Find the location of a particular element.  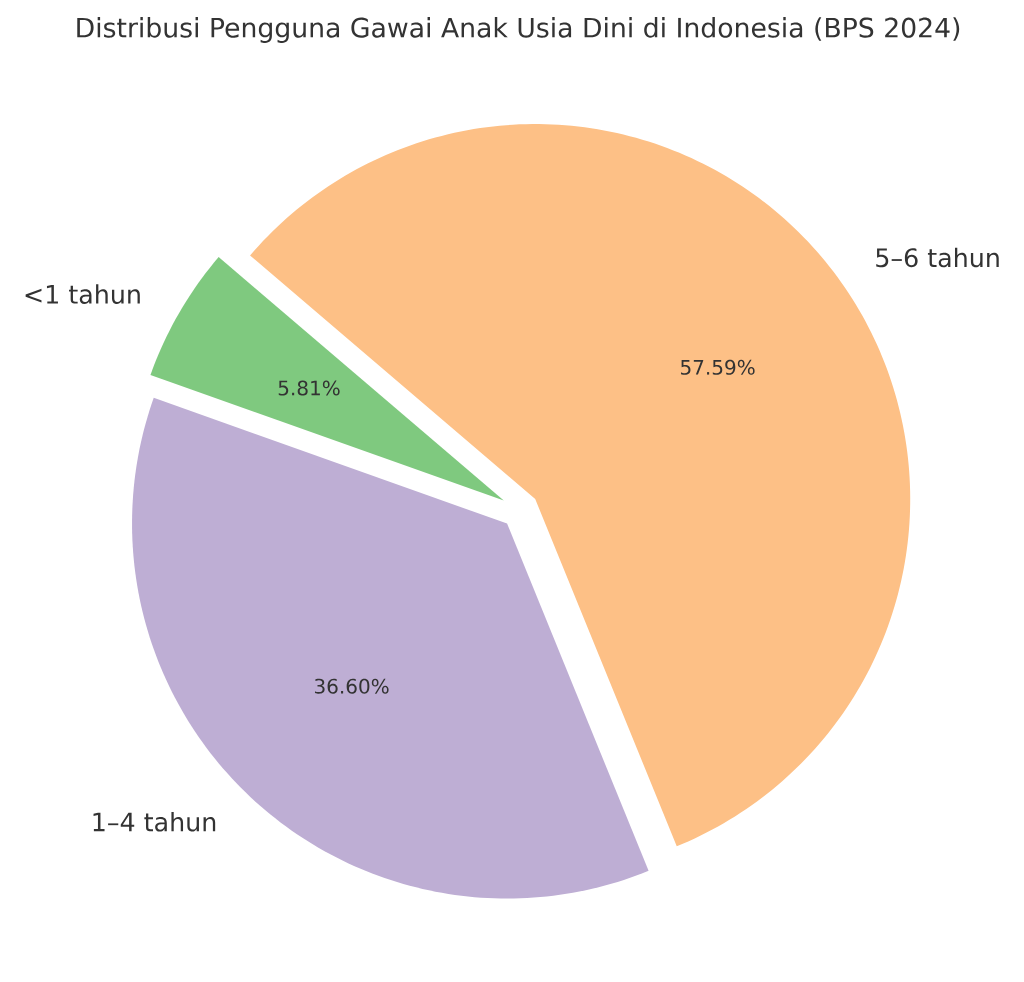

data-label: 36.60% is located at coordinates (351, 686).